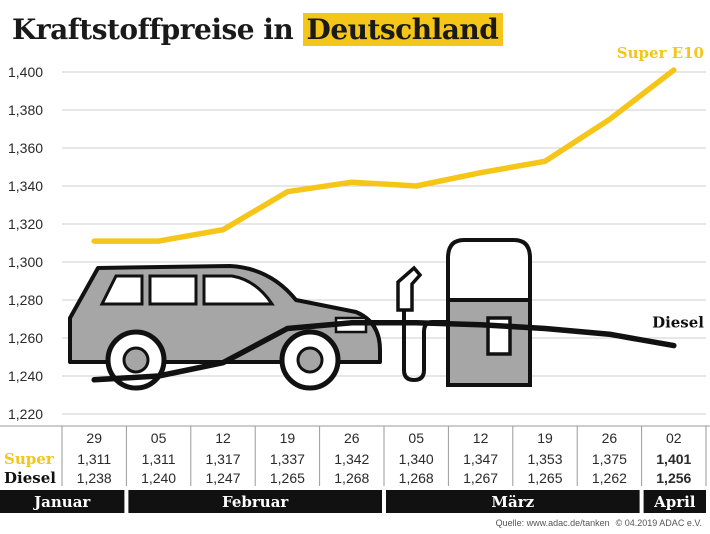 The image size is (710, 534). I want to click on month-label: Februar, so click(255, 502).